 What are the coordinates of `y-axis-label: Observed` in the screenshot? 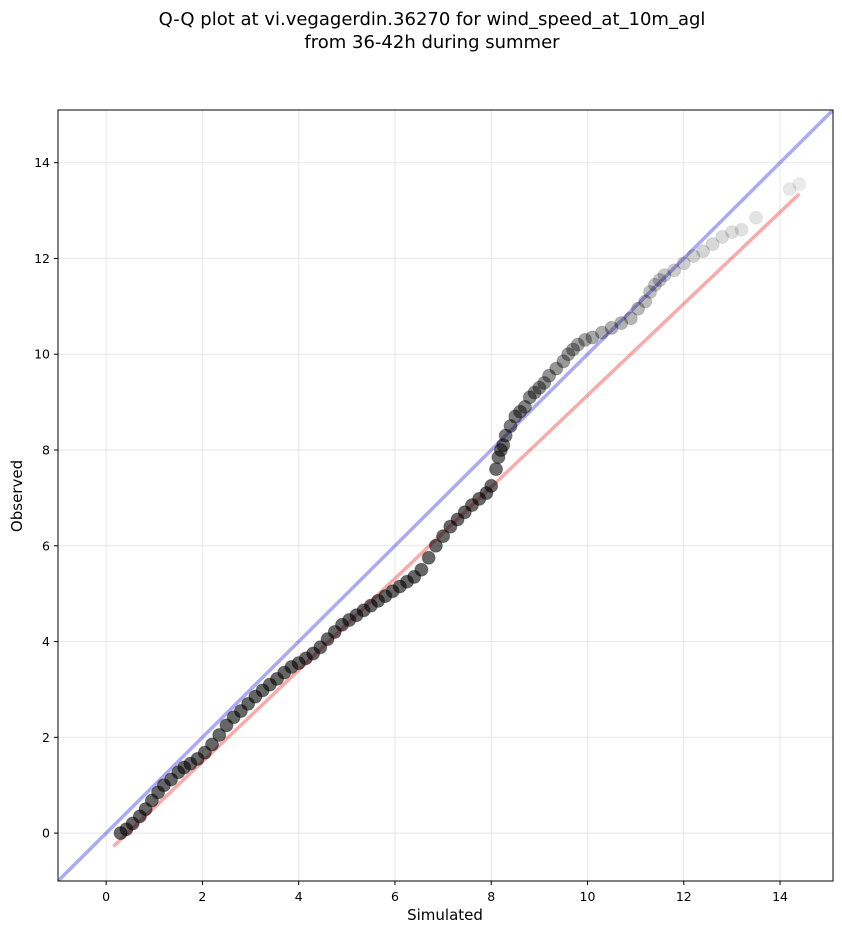 It's located at (17, 496).